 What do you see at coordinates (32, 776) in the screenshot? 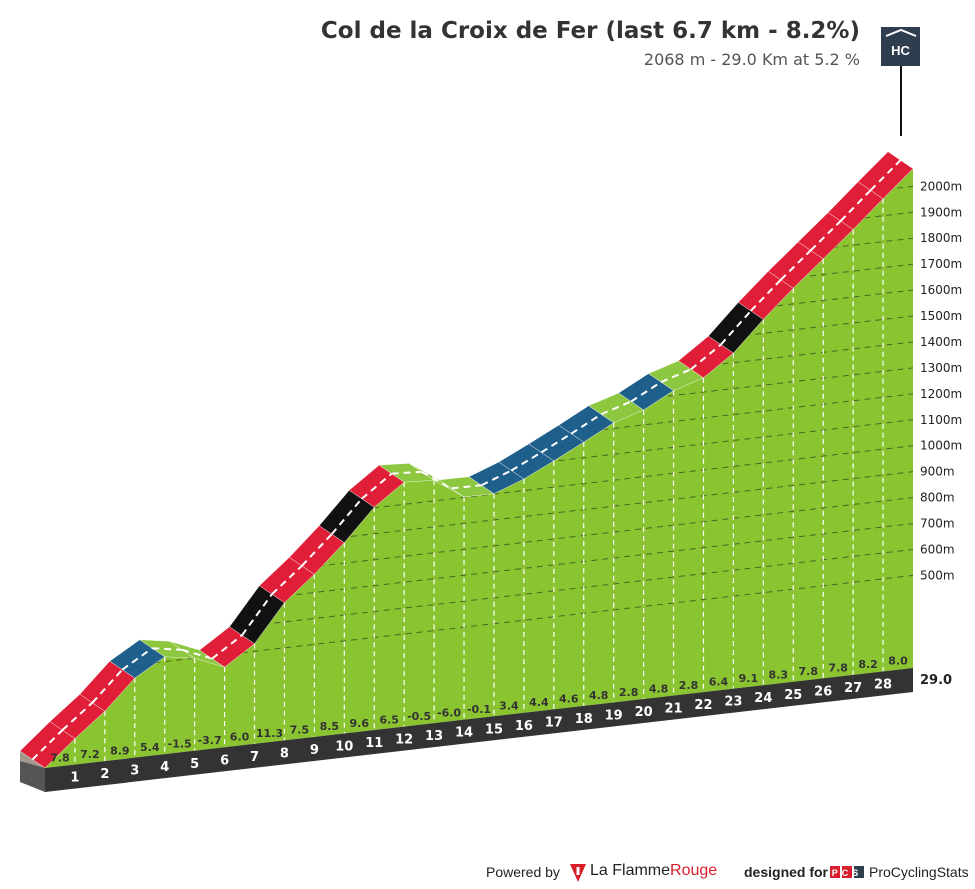
I see `ribbon-side` at bounding box center [32, 776].